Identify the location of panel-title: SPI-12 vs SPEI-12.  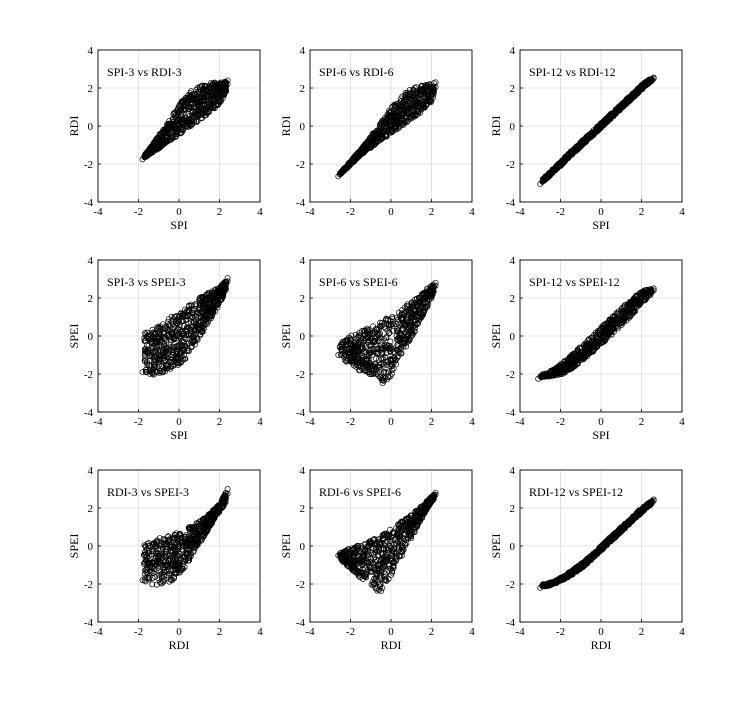
(574, 282).